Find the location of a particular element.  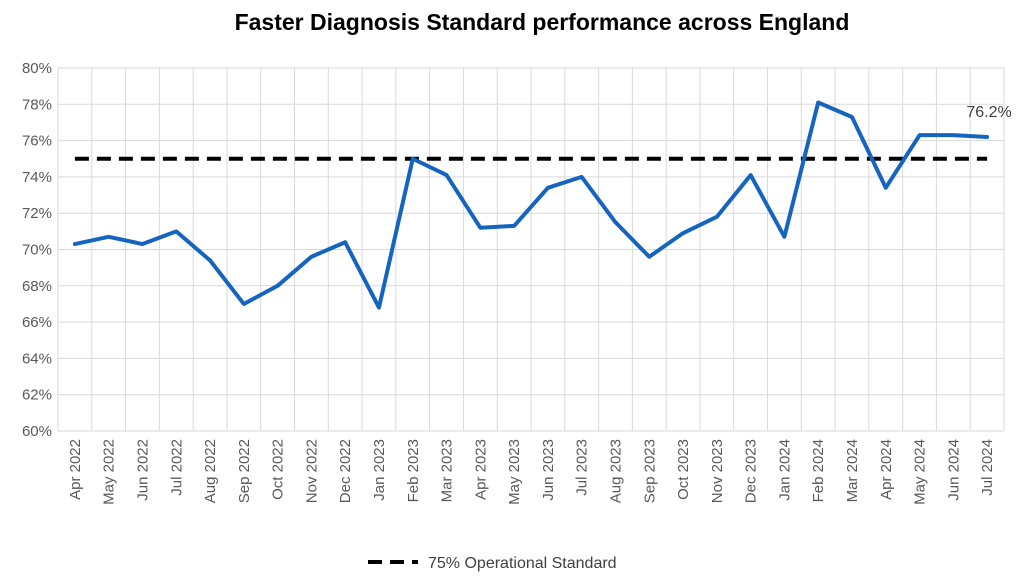

x-tick-label: Jul 2024 is located at coordinates (987, 467).